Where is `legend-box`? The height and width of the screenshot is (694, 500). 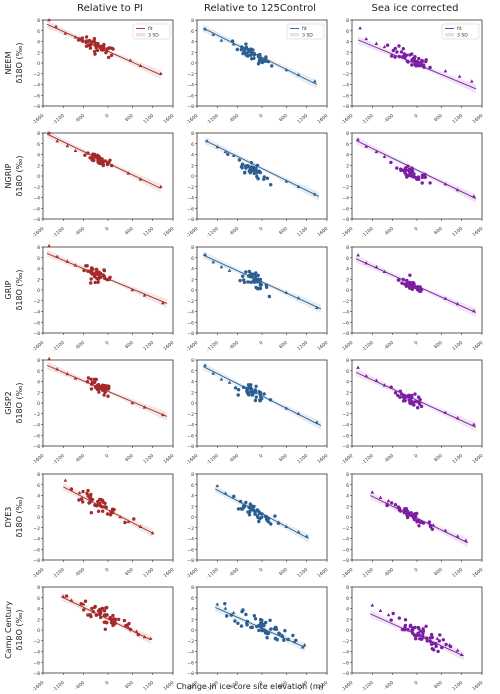 legend-box is located at coordinates (460, 31).